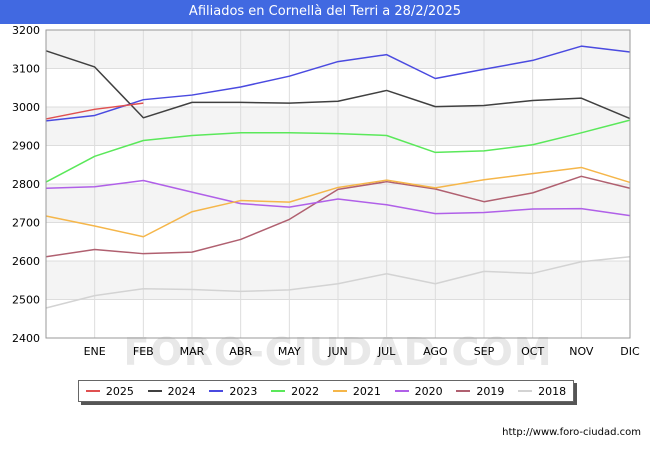  I want to click on legend-label: 2021, so click(366, 391).